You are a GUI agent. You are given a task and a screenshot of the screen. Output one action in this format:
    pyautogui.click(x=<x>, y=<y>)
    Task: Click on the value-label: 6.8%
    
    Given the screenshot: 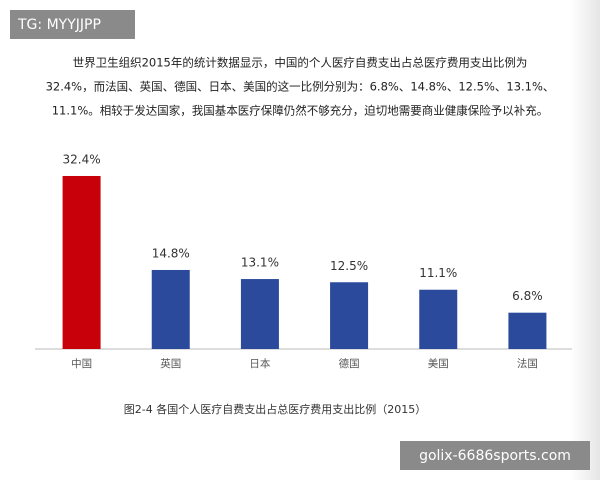 What is the action you would take?
    pyautogui.click(x=527, y=296)
    